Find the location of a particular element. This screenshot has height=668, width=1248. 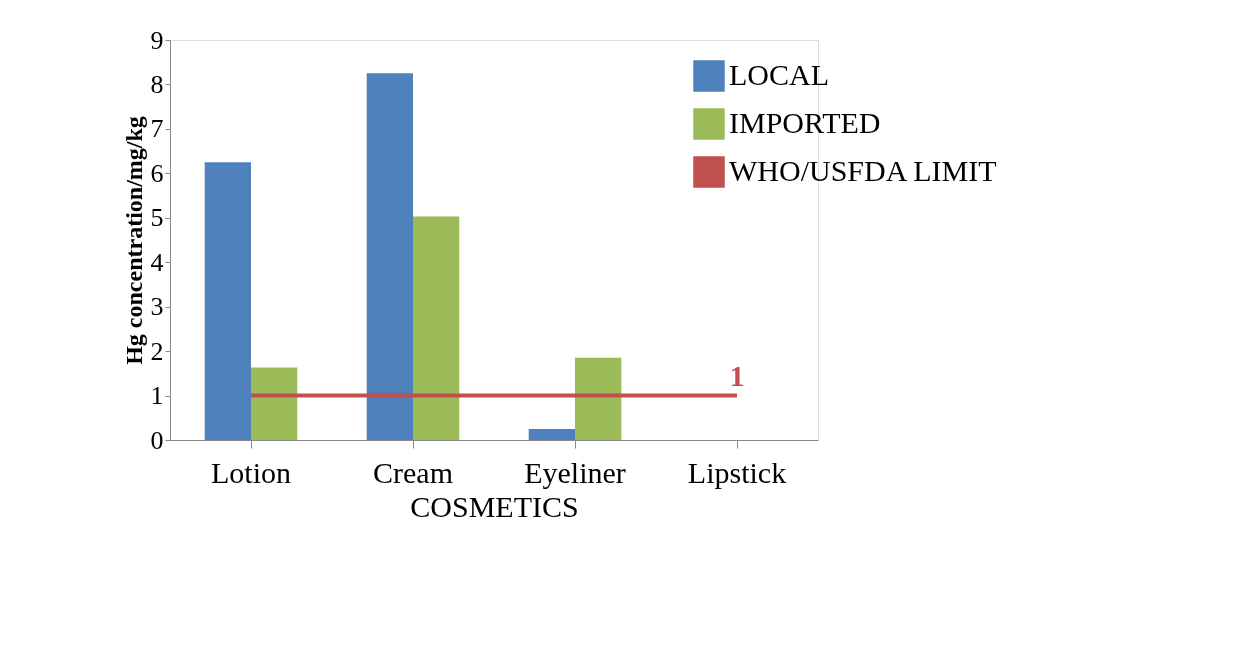

y-tick-label: 2 is located at coordinates (157, 351).